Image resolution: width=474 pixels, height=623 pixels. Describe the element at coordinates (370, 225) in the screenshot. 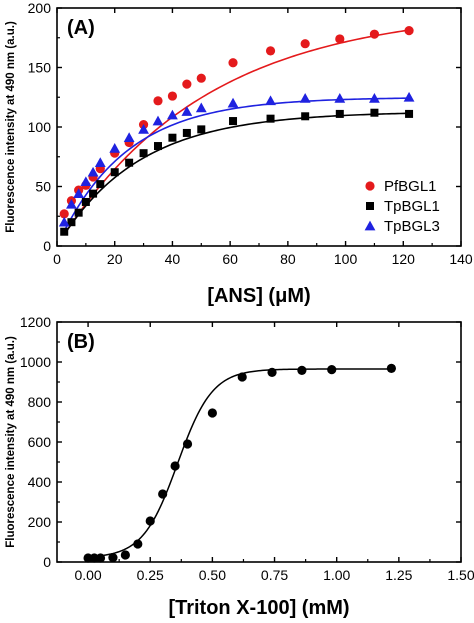

I see `legend-marker-tpbgl3` at that location.